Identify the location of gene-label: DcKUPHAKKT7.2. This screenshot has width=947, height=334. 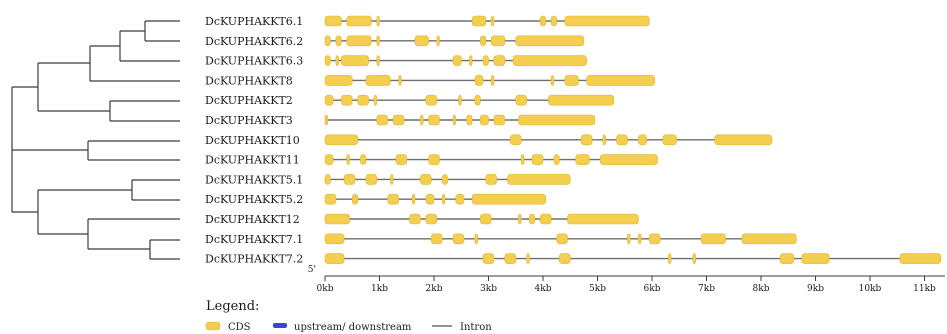
(254, 259).